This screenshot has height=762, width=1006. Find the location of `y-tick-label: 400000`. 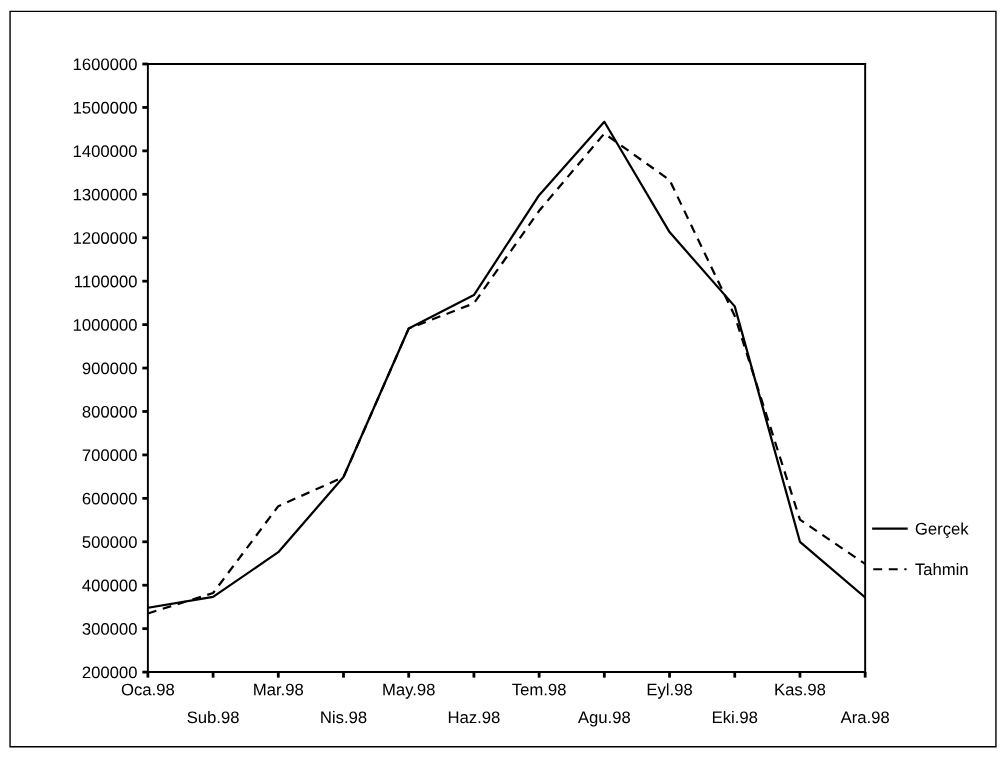

y-tick-label: 400000 is located at coordinates (109, 585).